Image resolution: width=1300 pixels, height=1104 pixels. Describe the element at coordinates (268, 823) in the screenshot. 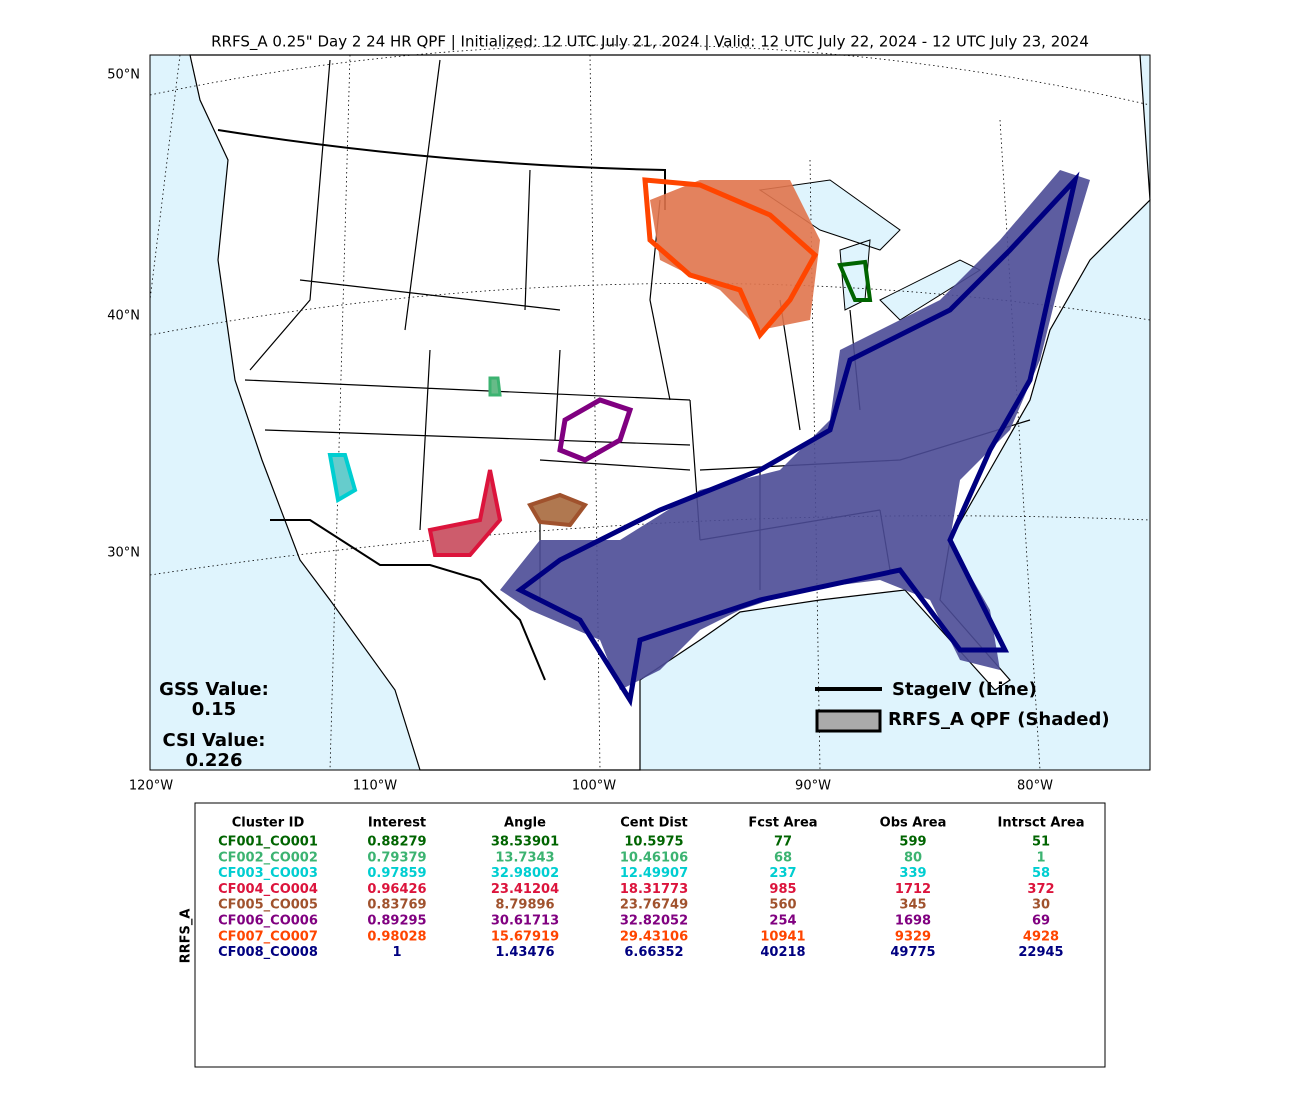

I see `column-header: Cluster ID` at that location.